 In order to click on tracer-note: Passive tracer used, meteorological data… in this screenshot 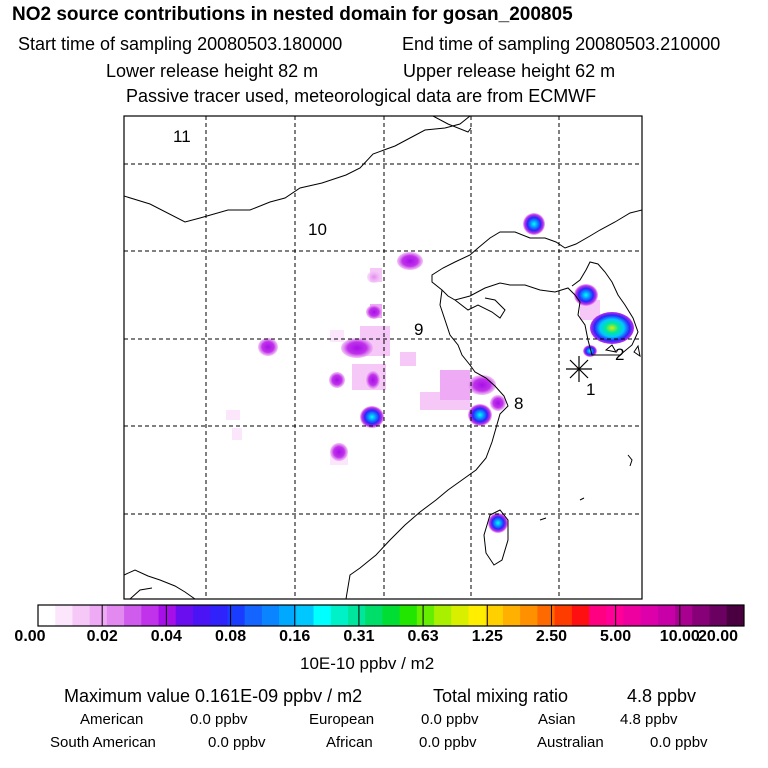, I will do `click(361, 96)`.